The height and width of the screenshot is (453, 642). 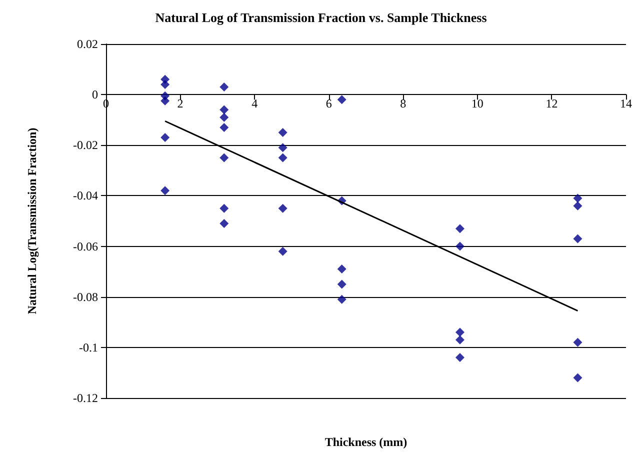 I want to click on x-tick-label: 14, so click(x=626, y=103).